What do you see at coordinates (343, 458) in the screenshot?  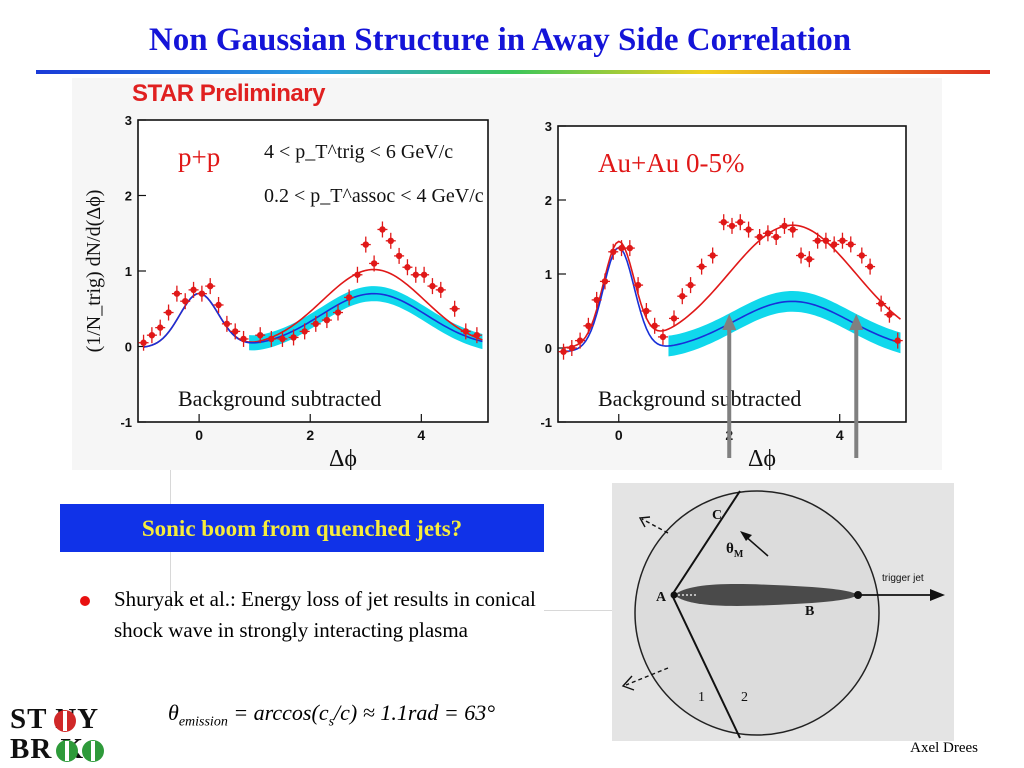 I see `x-axis-label-1: Δϕ` at bounding box center [343, 458].